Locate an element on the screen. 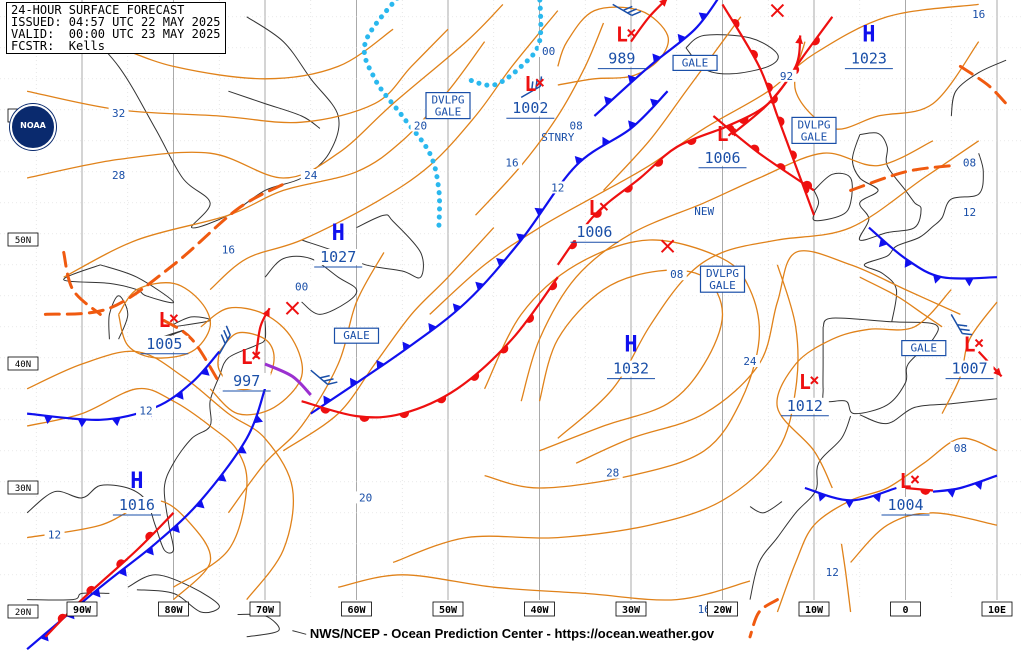 This screenshot has height=652, width=1024. center-pressure-value: 1027 is located at coordinates (338, 257).